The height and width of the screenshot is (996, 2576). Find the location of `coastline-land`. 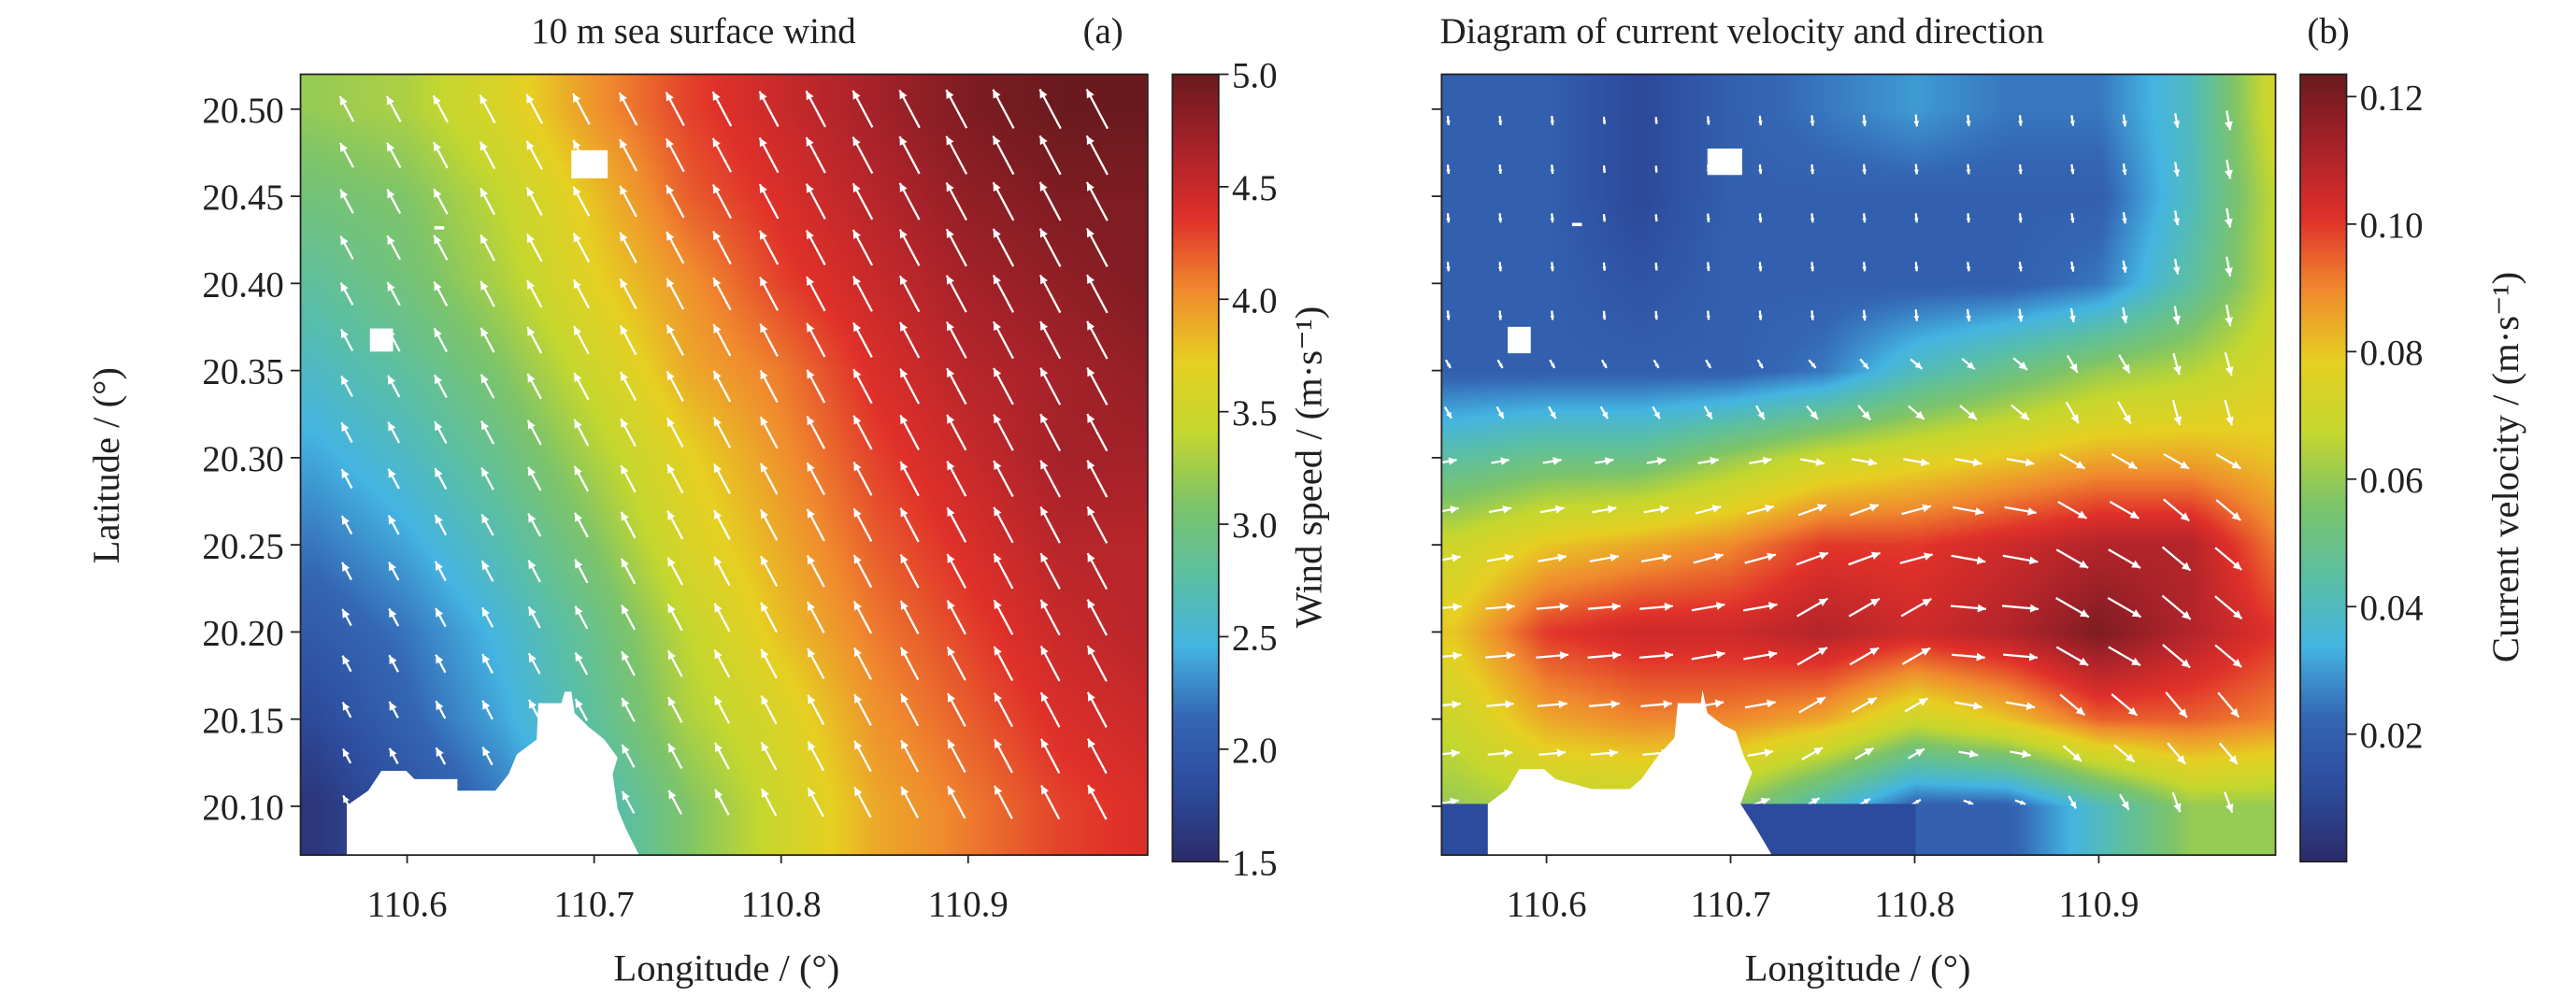

coastline-land is located at coordinates (493, 773).